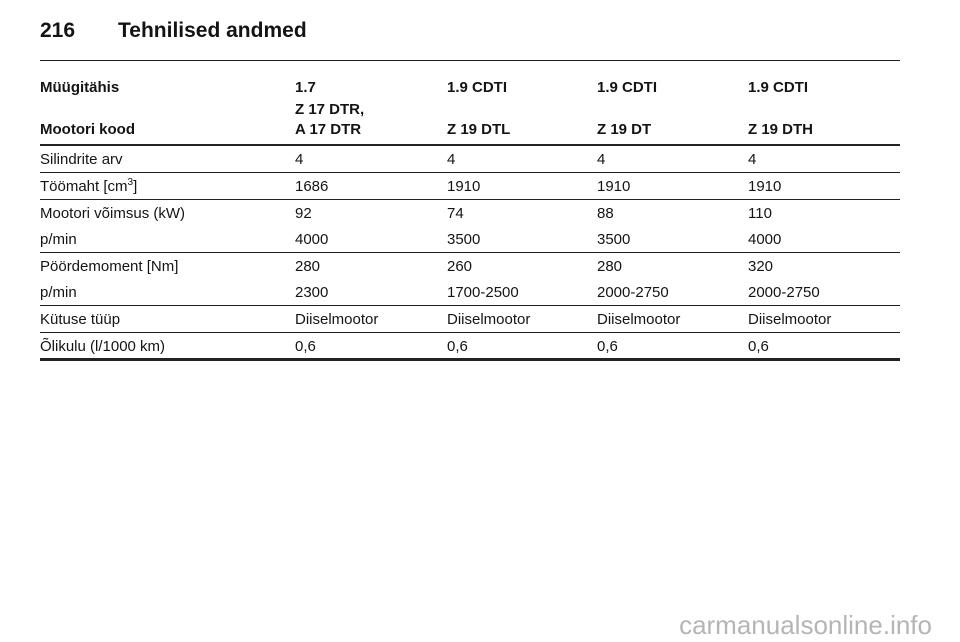 The width and height of the screenshot is (960, 642). Describe the element at coordinates (470, 60) in the screenshot. I see `header-rule` at that location.